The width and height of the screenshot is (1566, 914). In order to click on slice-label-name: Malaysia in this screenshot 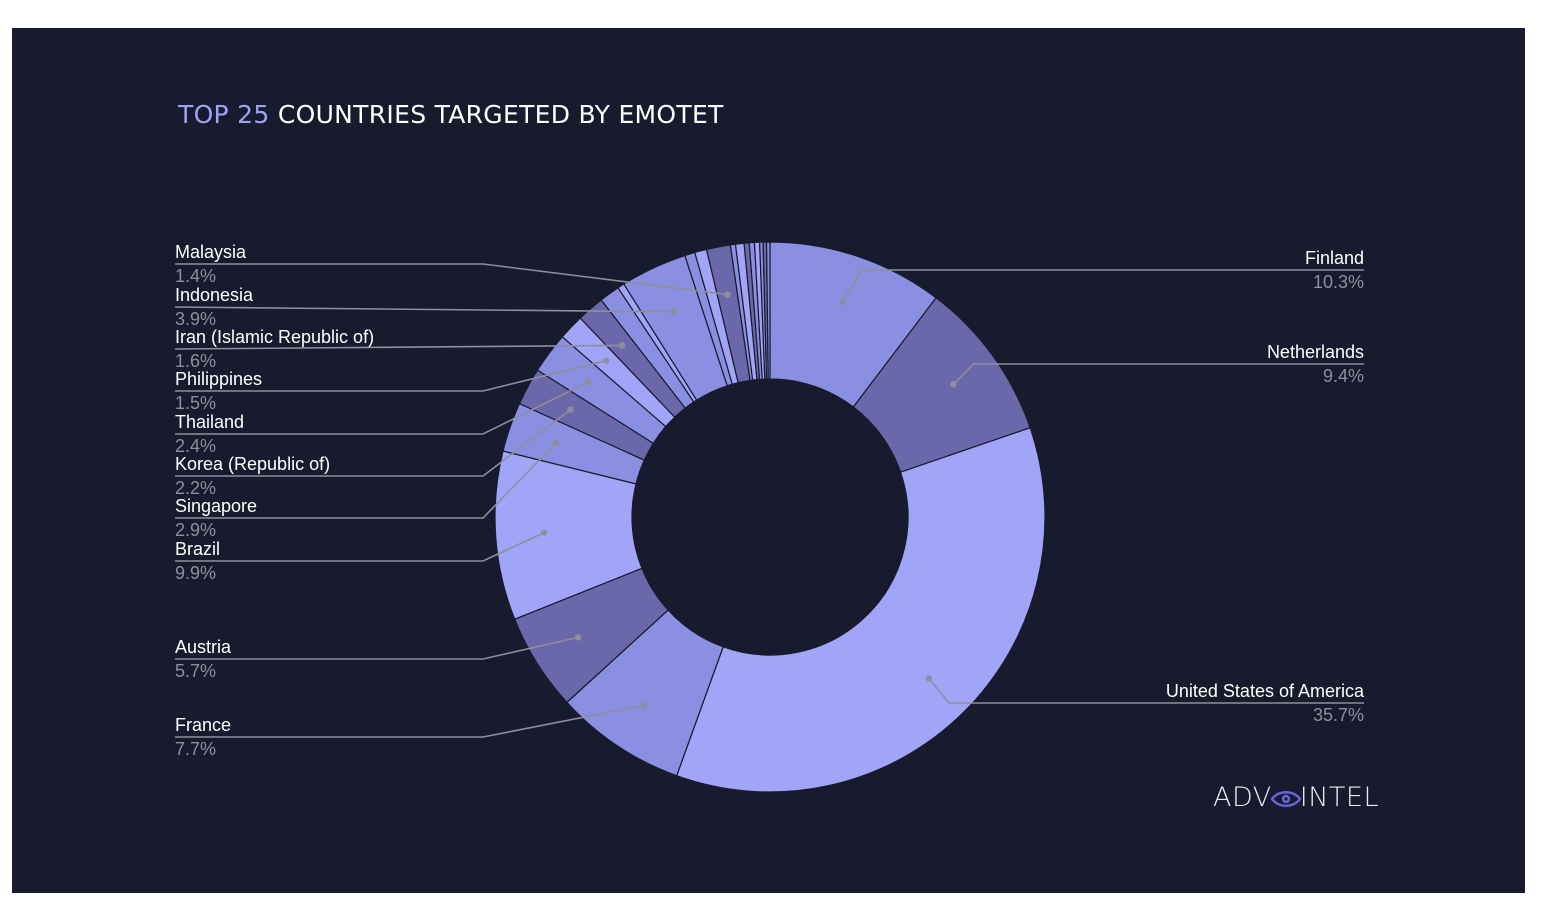, I will do `click(211, 252)`.